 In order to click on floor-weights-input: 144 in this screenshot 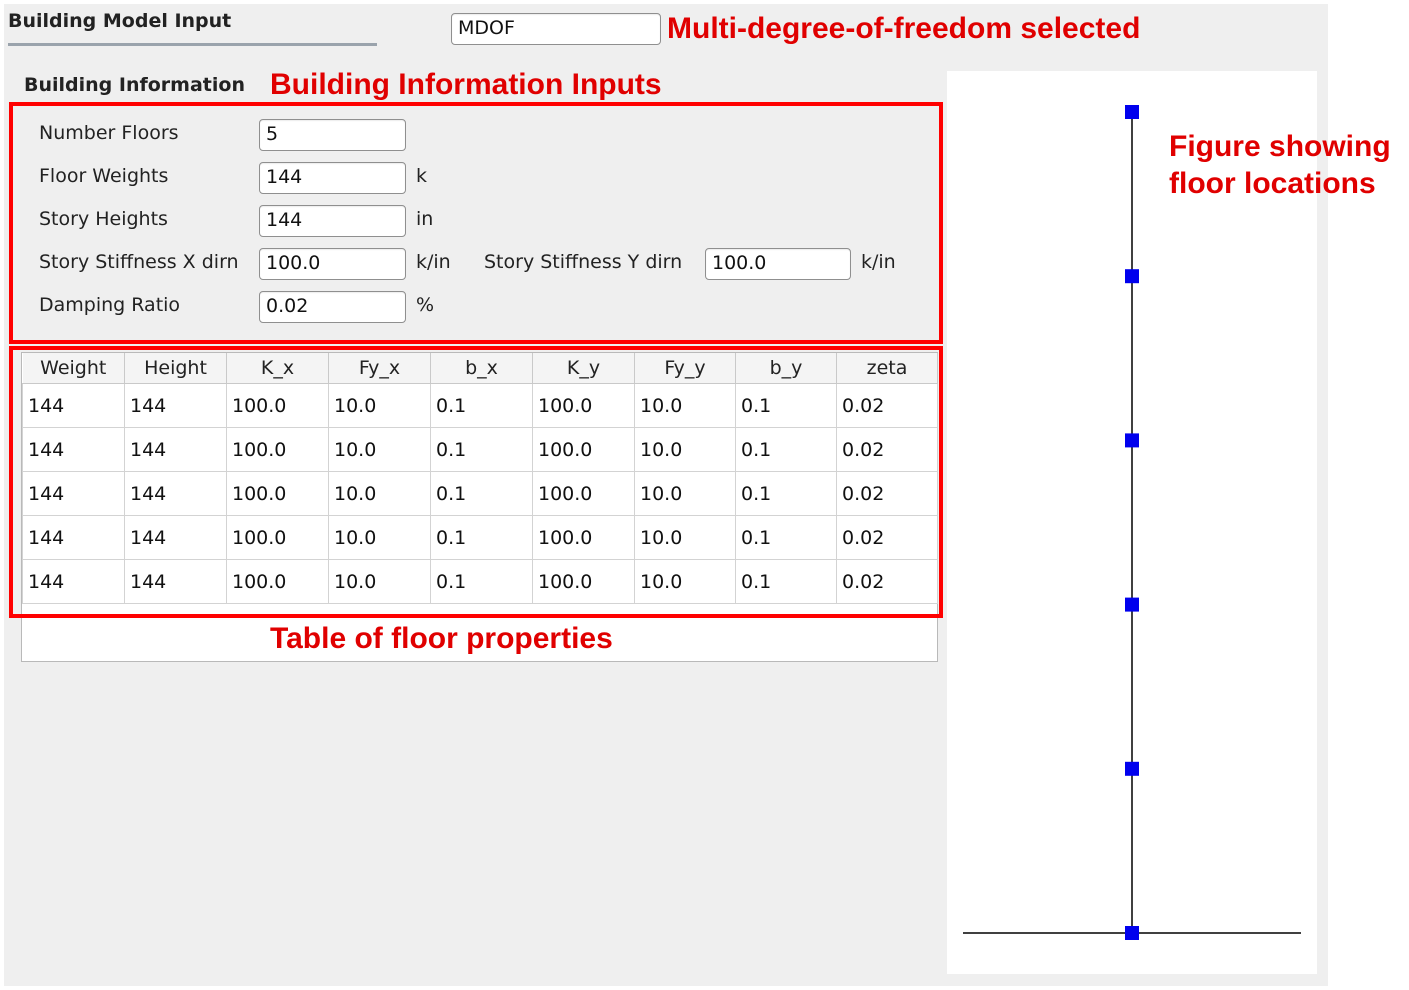, I will do `click(332, 178)`.